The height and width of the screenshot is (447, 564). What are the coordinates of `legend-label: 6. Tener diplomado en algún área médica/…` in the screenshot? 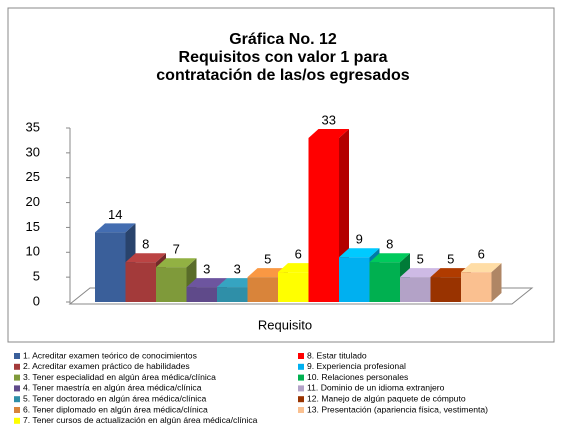 It's located at (115, 409).